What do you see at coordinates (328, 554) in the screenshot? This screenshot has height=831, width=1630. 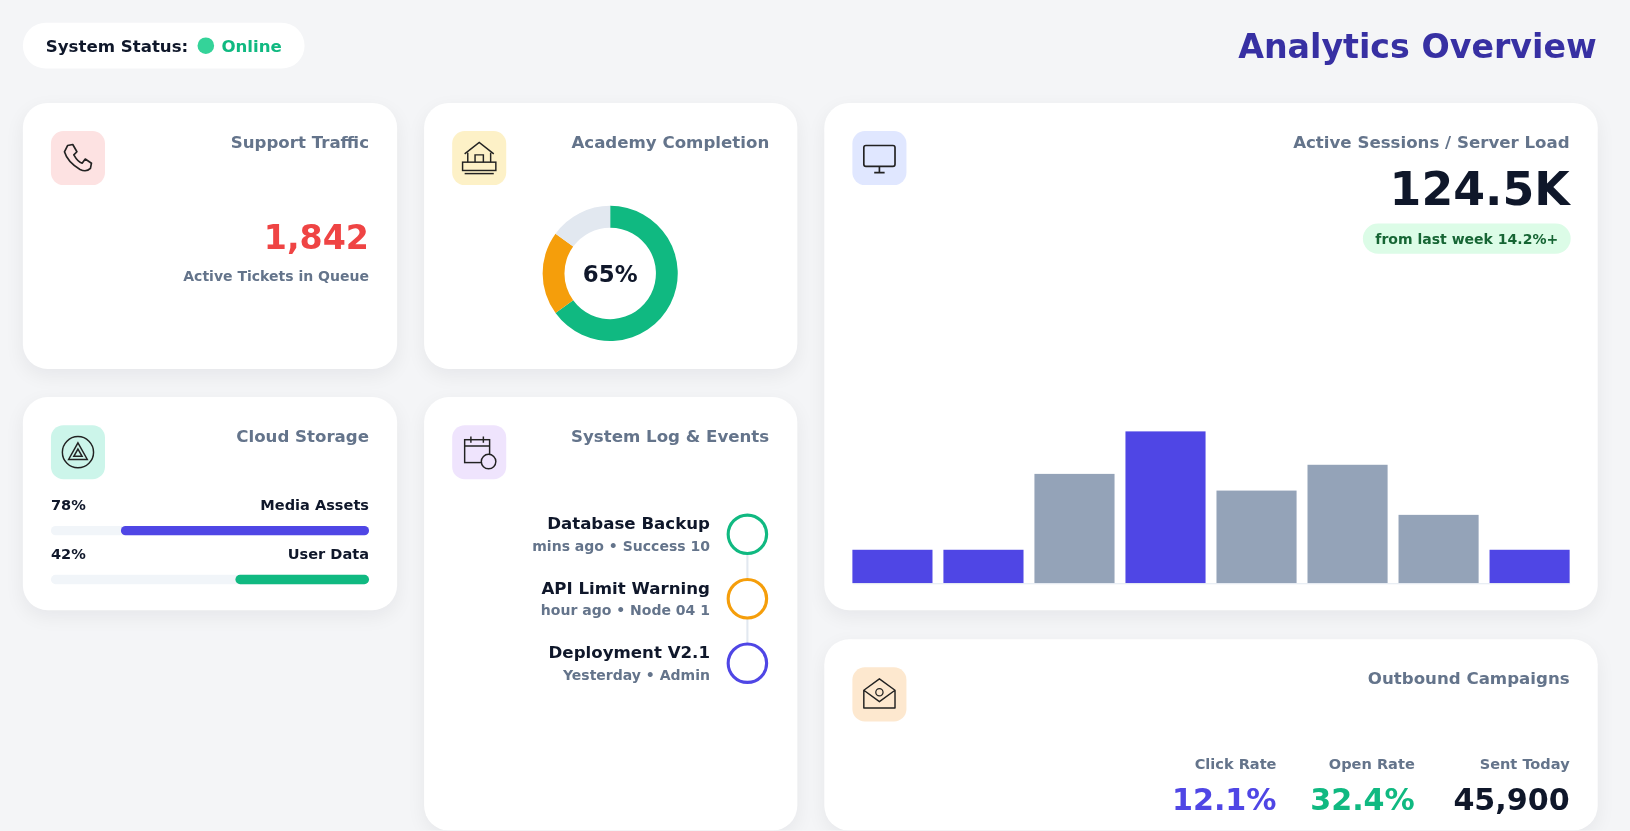 I see `y-tick-label: User Data` at bounding box center [328, 554].